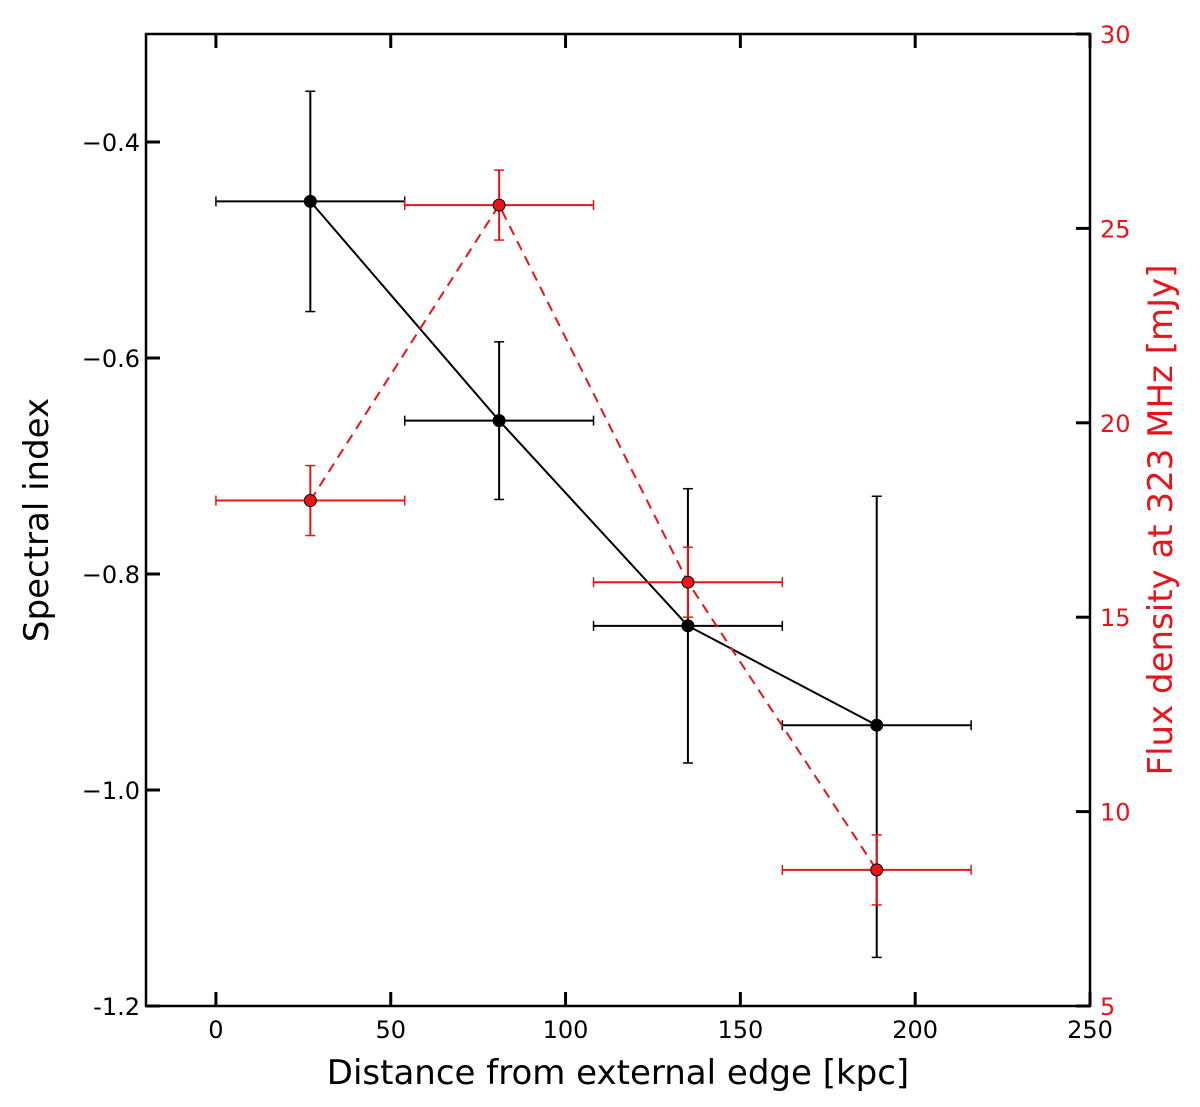  Describe the element at coordinates (111, 575) in the screenshot. I see `y-tick-label: −0.8` at that location.